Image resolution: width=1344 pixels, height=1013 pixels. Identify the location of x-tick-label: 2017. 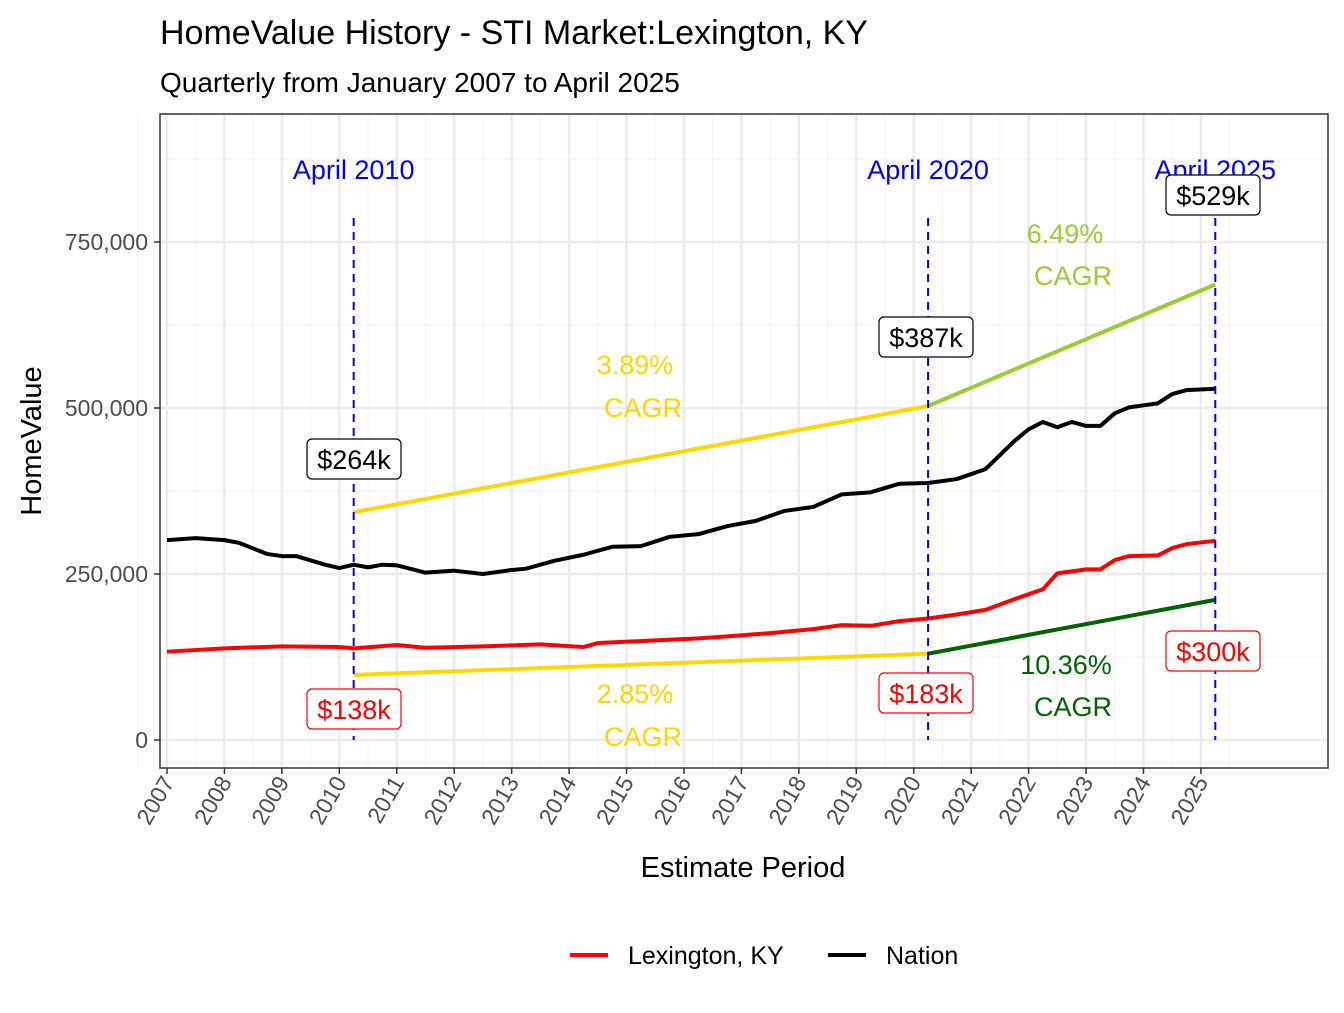
(730, 800).